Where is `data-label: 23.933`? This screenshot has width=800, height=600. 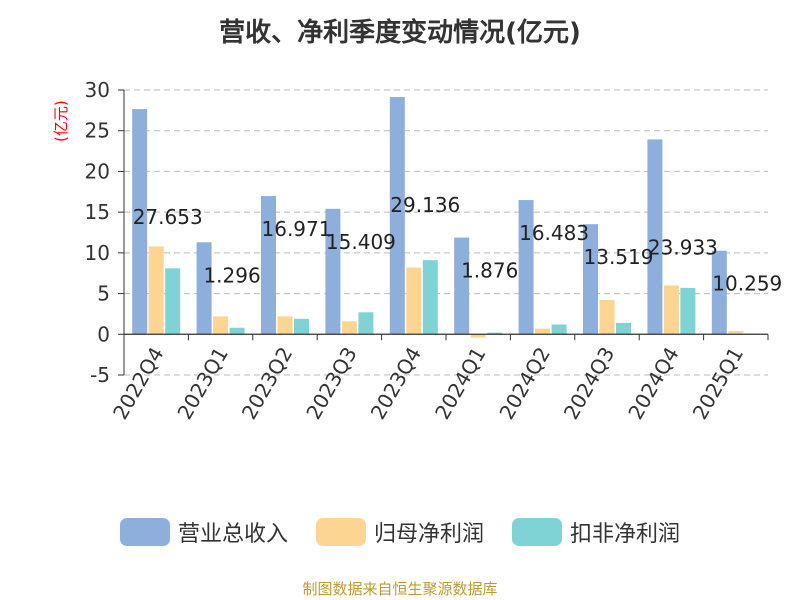 data-label: 23.933 is located at coordinates (683, 247).